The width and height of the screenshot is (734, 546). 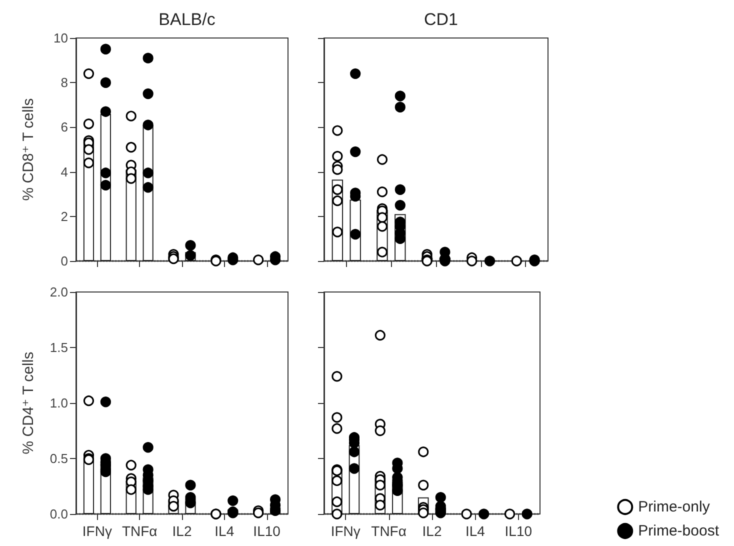 What do you see at coordinates (679, 531) in the screenshot?
I see `legend-label: Prime-boost` at bounding box center [679, 531].